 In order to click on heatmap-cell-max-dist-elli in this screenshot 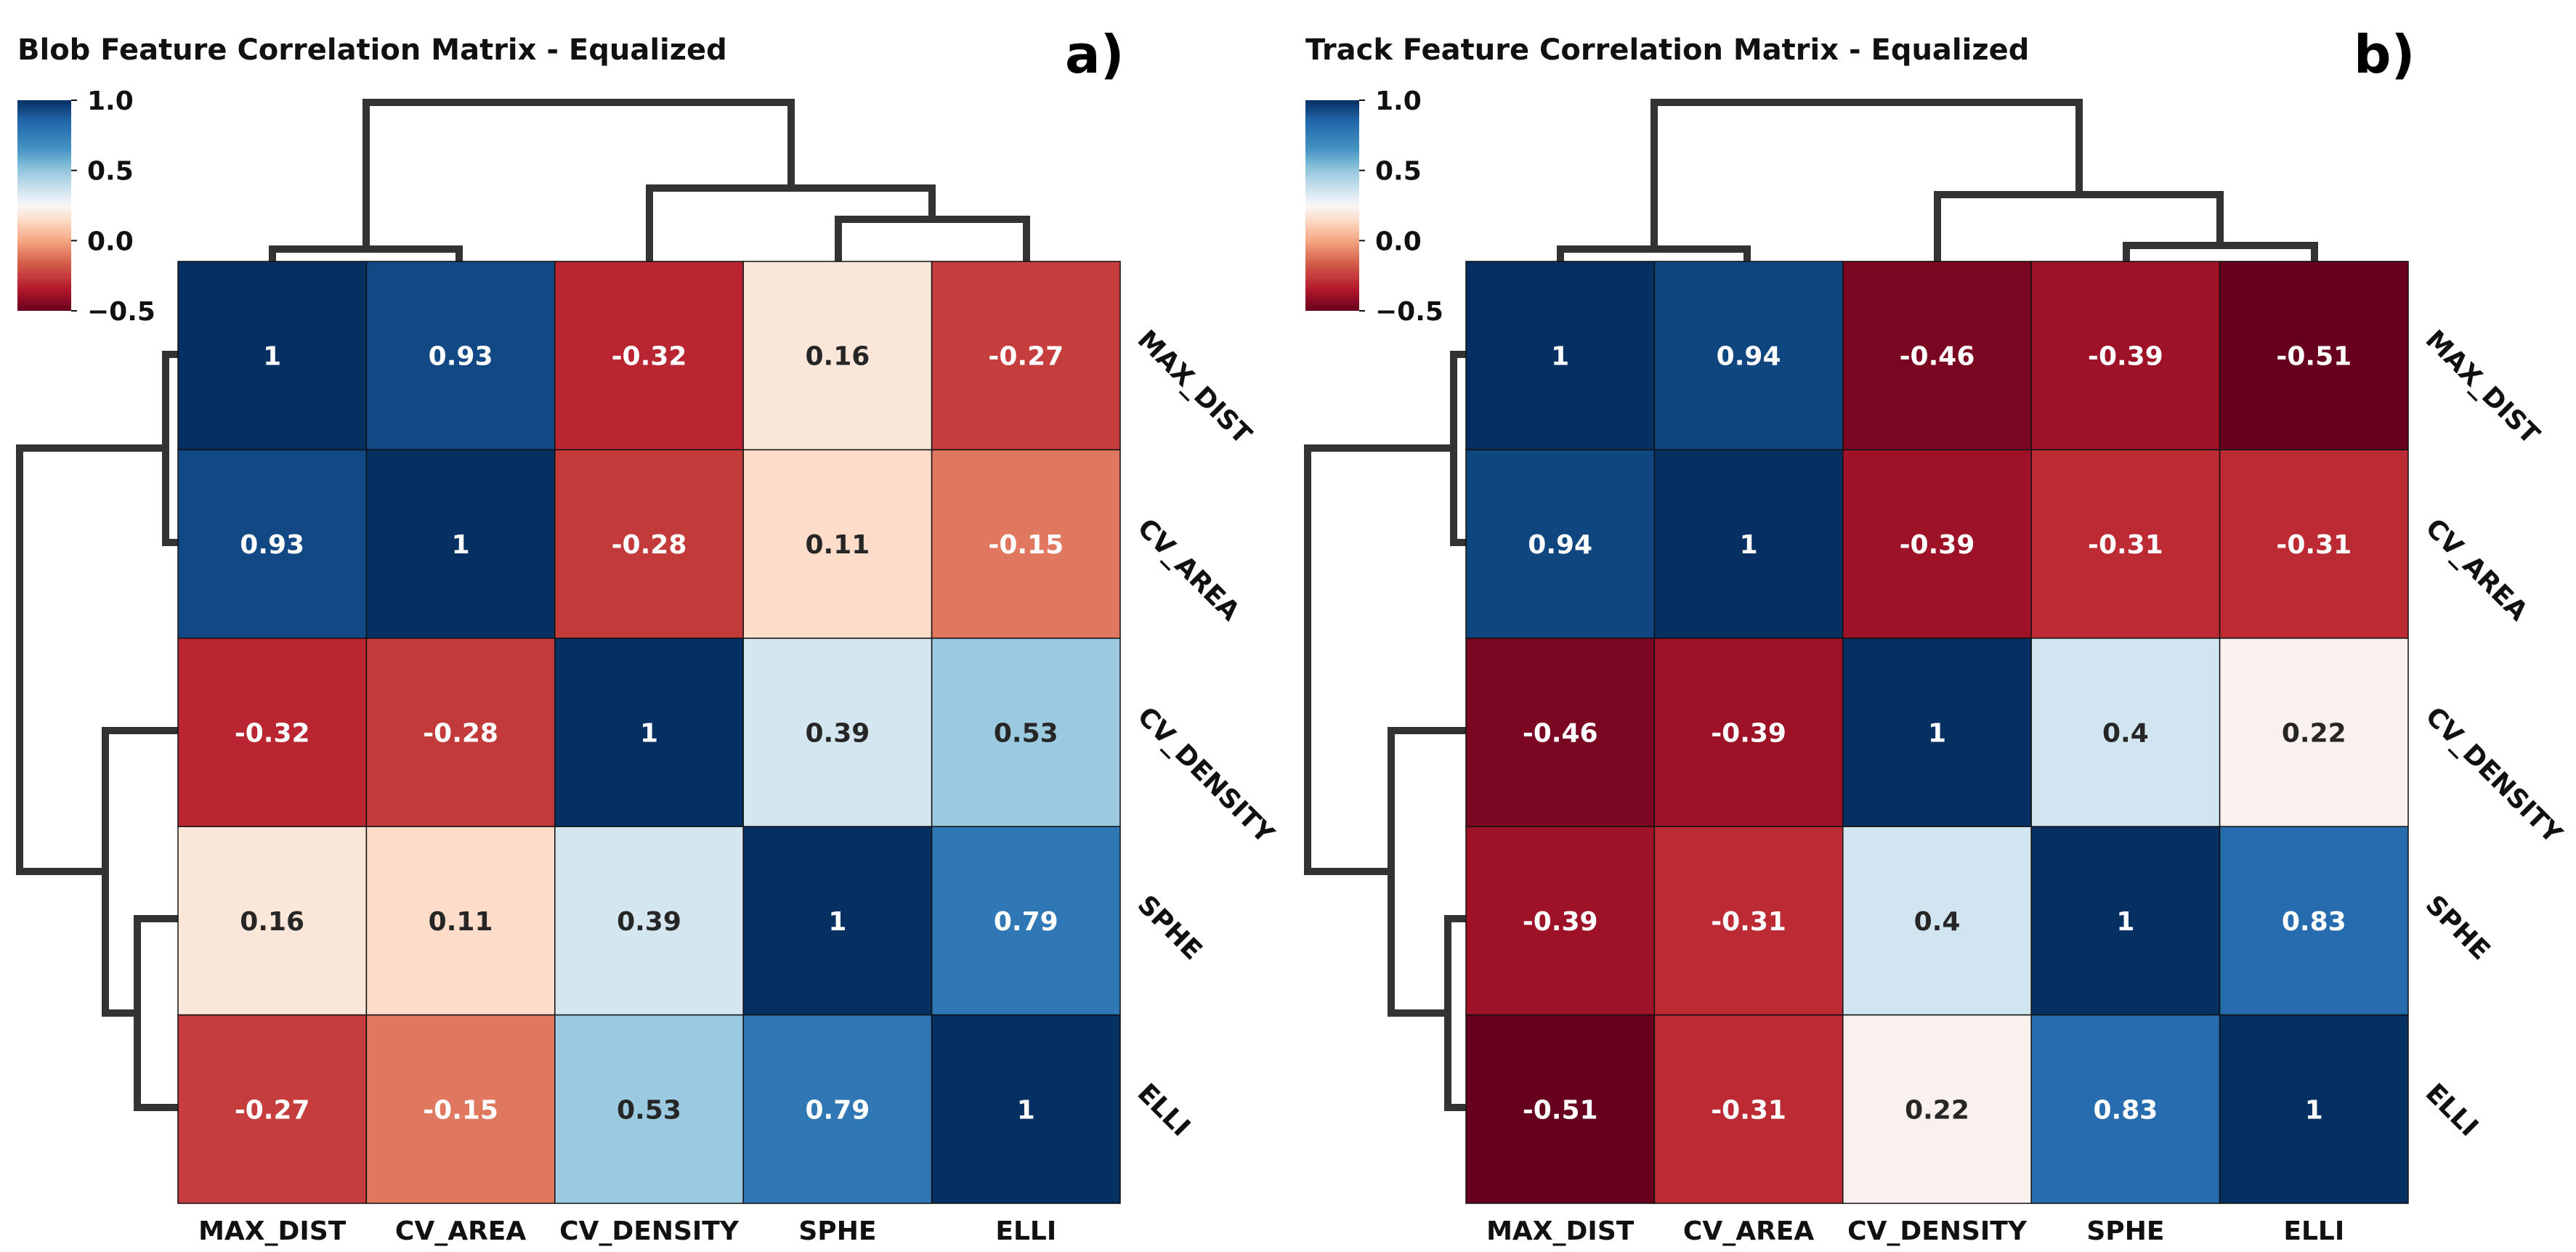, I will do `click(1026, 356)`.